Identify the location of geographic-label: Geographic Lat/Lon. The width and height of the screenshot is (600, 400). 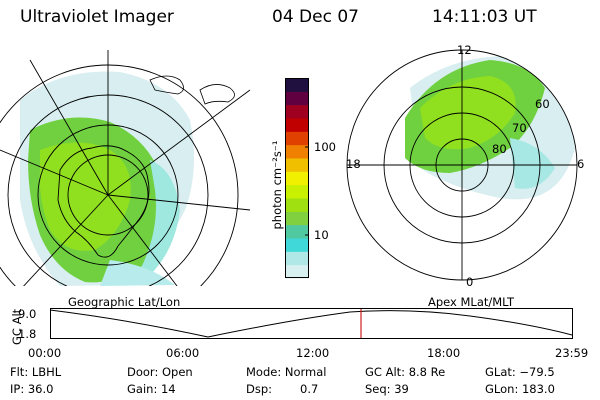
(124, 302).